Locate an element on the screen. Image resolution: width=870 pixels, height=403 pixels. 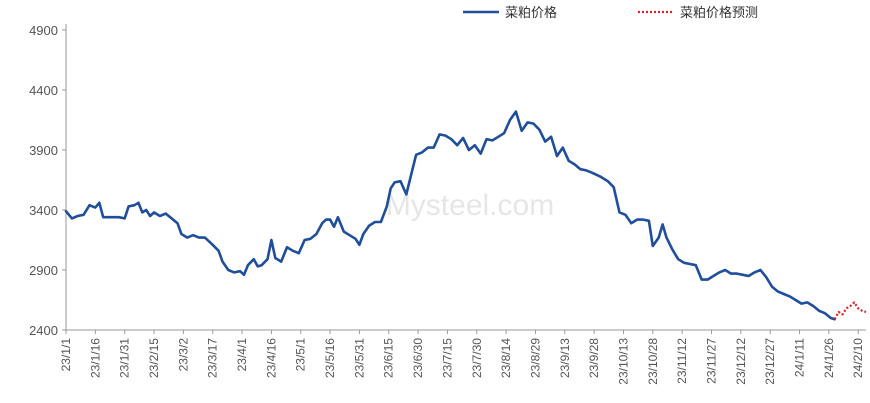
x-tick-label: 23/5/31 is located at coordinates (359, 358).